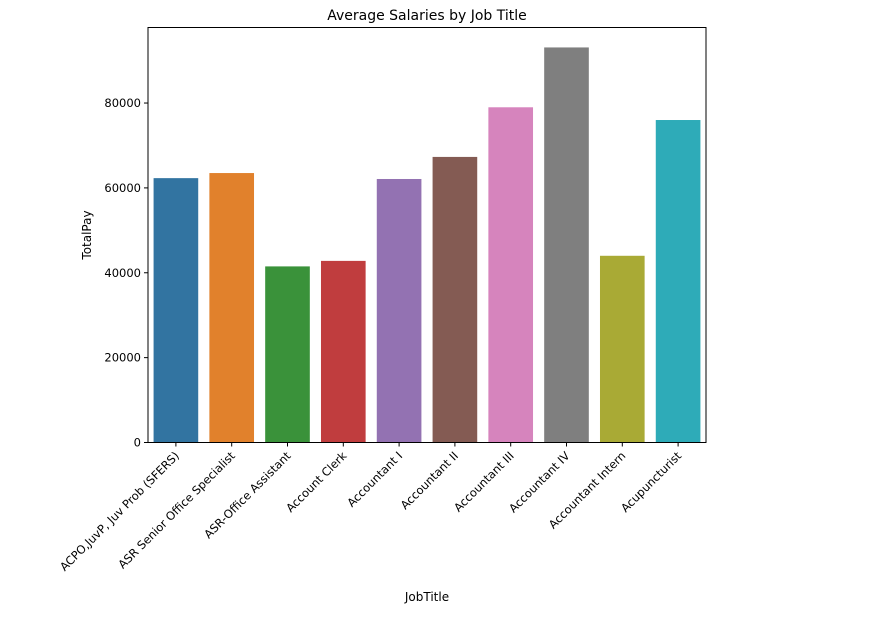 This screenshot has width=880, height=623. What do you see at coordinates (122, 103) in the screenshot?
I see `y-tick-label: 80000` at bounding box center [122, 103].